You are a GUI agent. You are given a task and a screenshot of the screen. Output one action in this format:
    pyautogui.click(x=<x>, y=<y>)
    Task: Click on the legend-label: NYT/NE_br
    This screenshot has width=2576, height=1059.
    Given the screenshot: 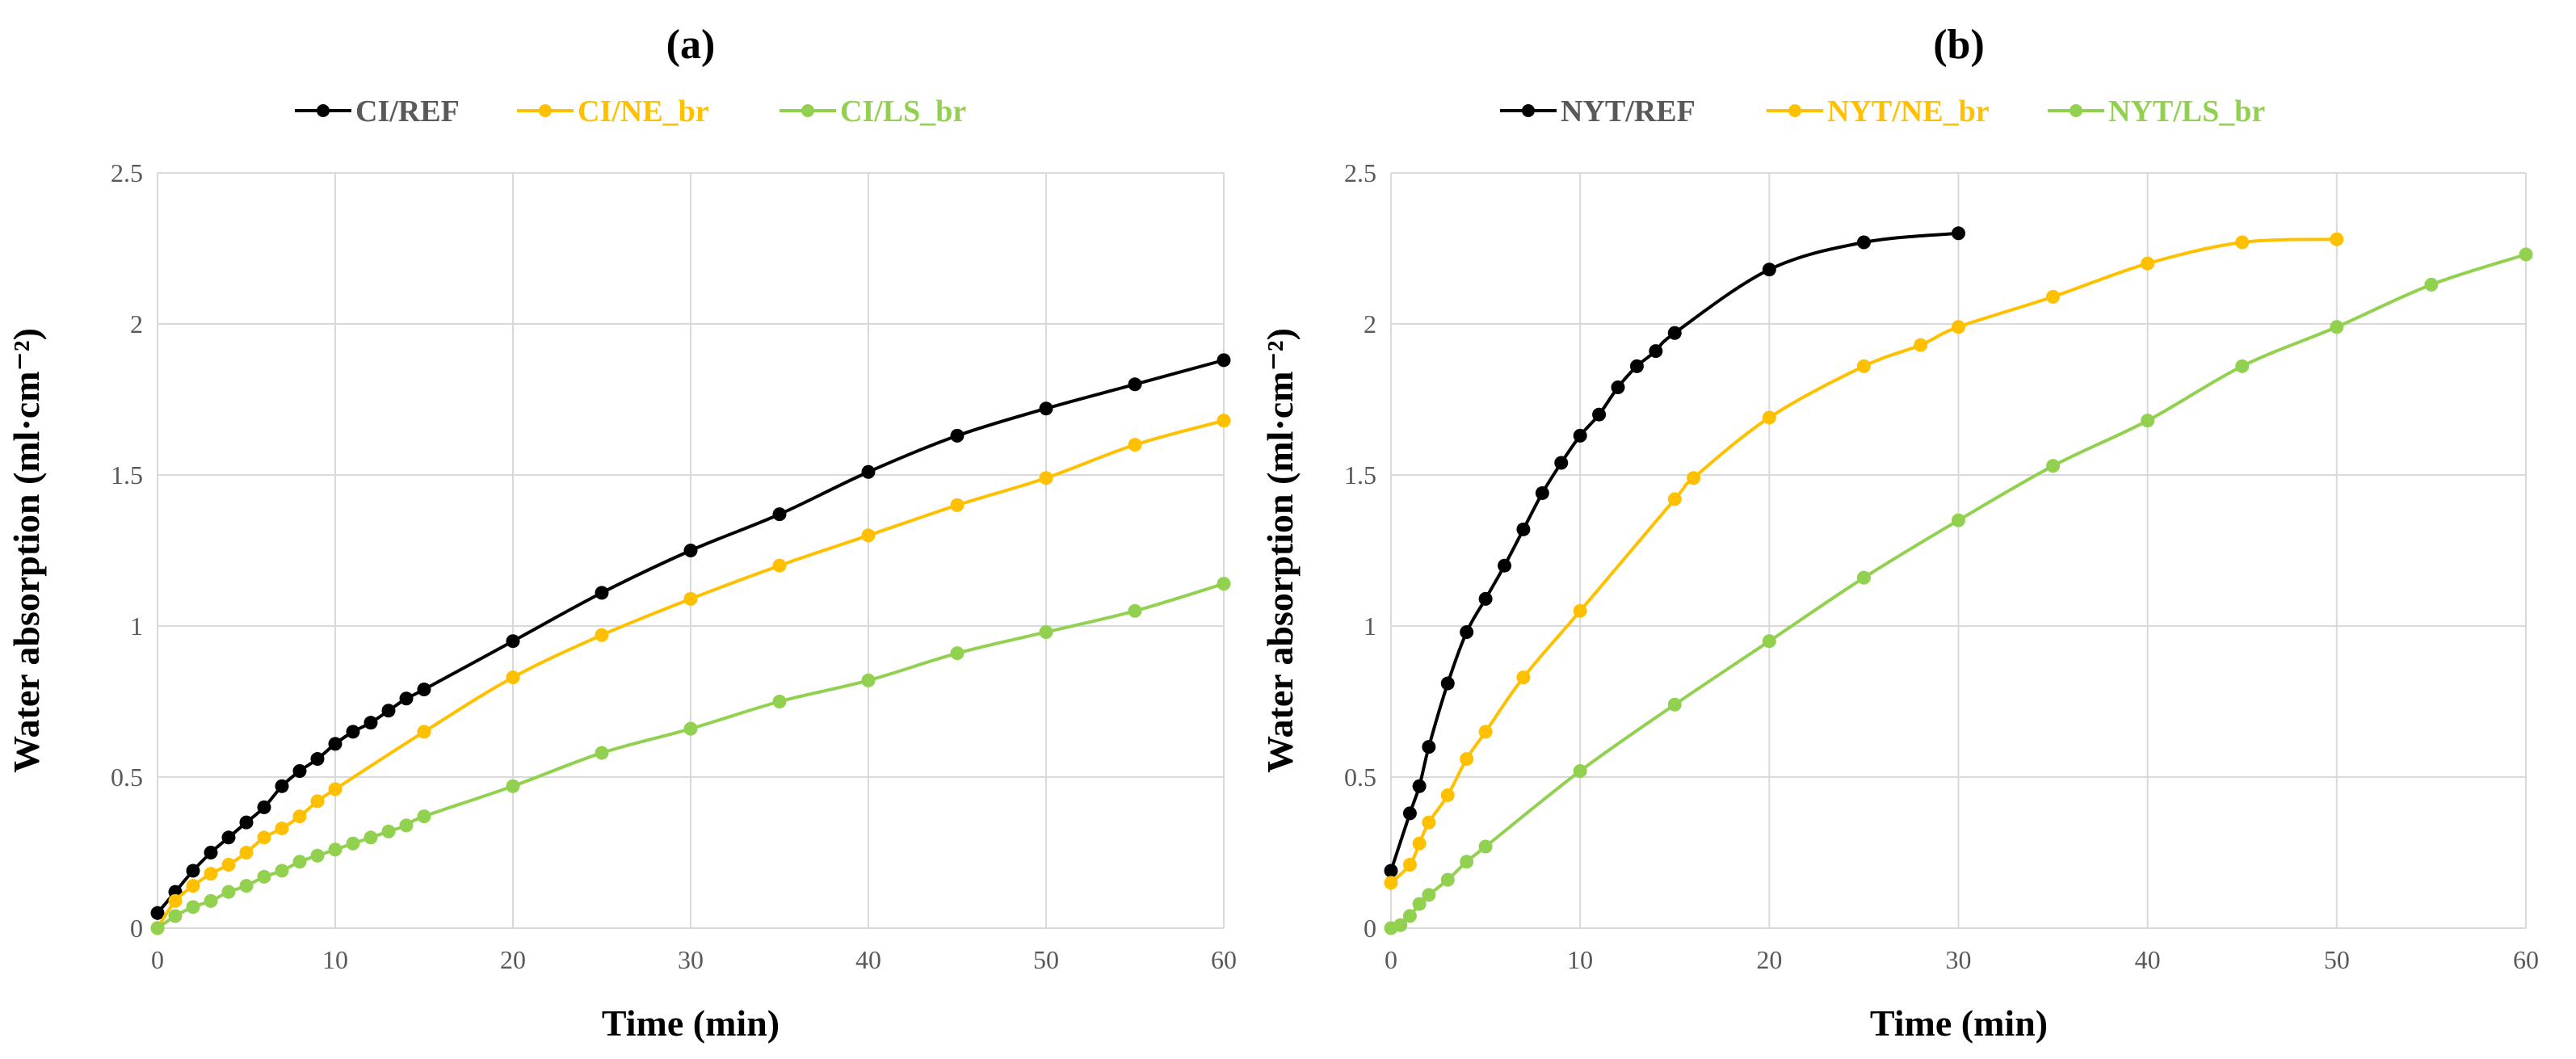 What is the action you would take?
    pyautogui.click(x=1909, y=111)
    